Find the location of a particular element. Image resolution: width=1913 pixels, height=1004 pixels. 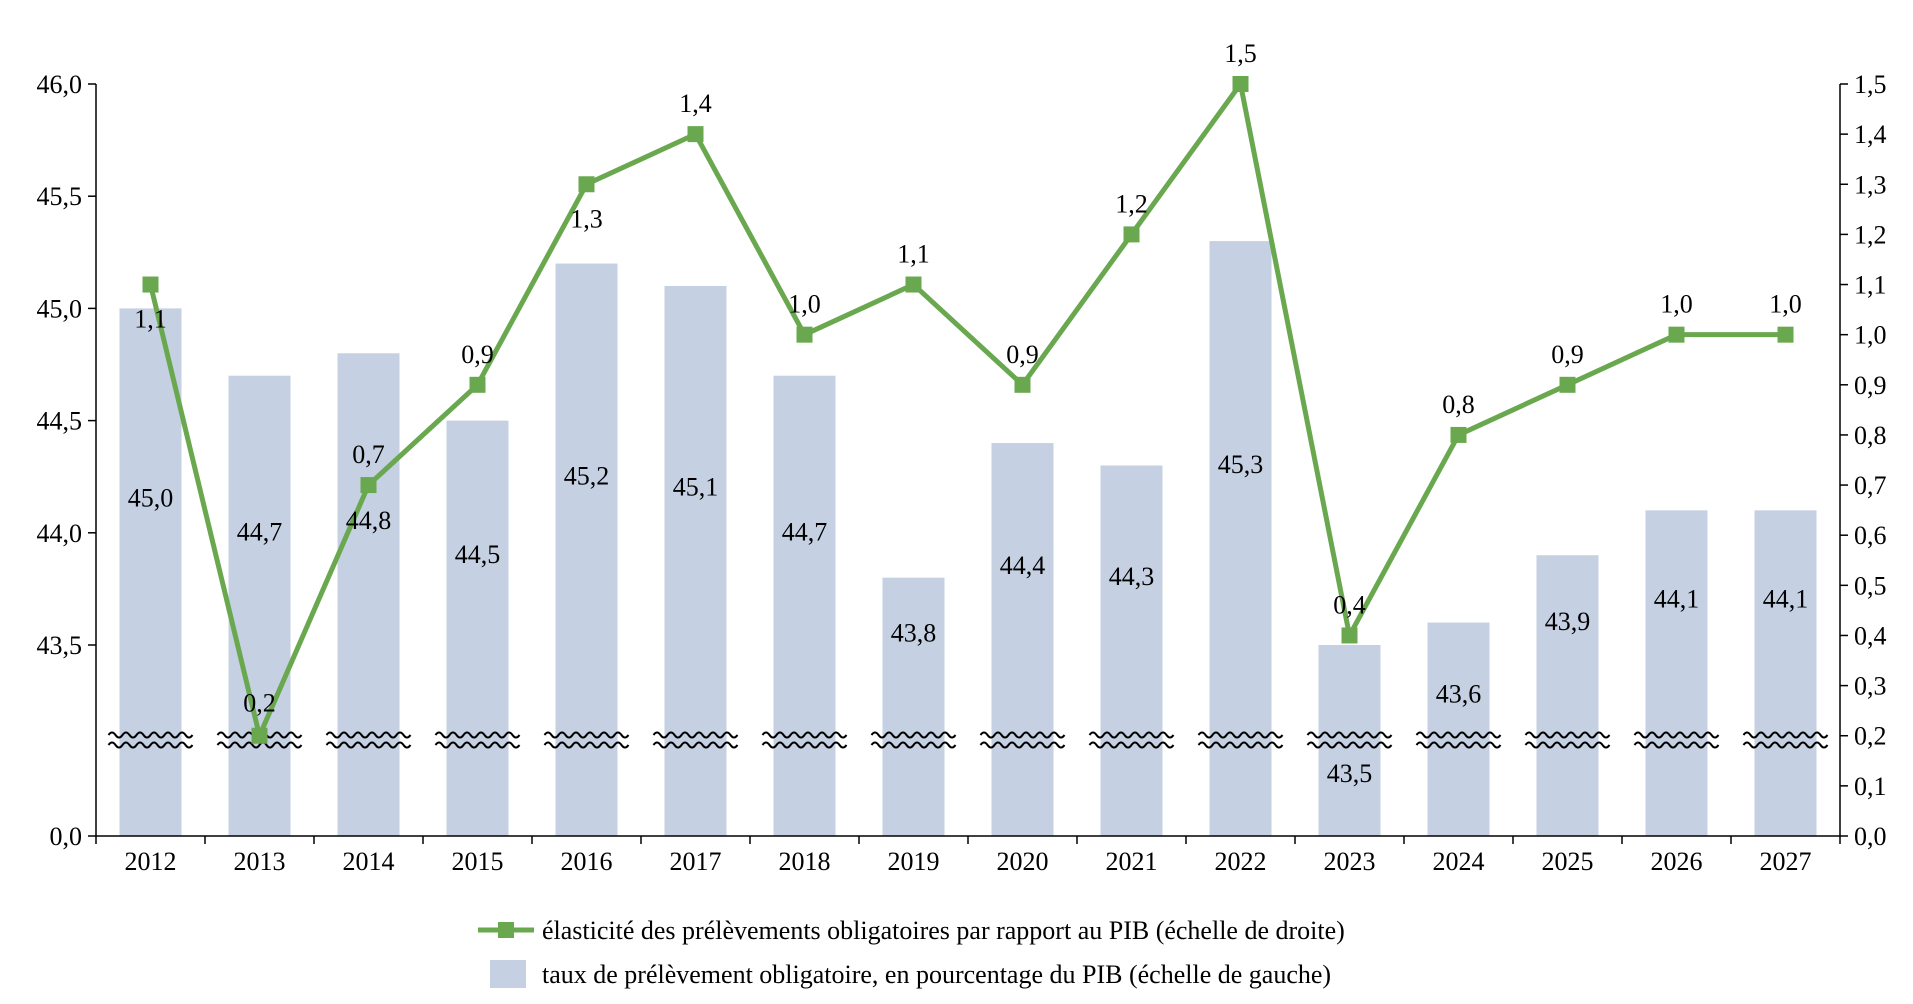

right-tick-label: 1,4 is located at coordinates (1870, 134).